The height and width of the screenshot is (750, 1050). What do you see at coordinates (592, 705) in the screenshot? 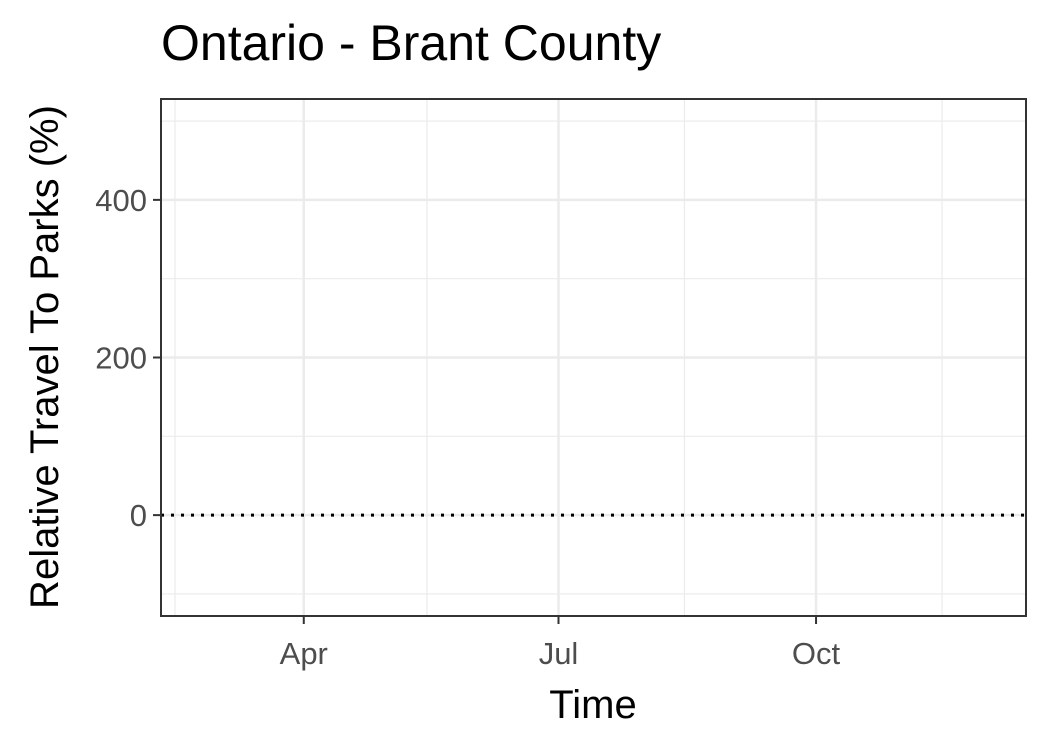
I see `x-axis-title: Time` at bounding box center [592, 705].